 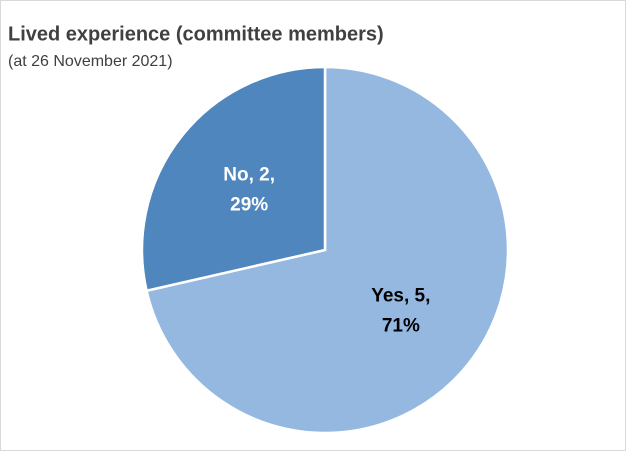 What do you see at coordinates (196, 34) in the screenshot?
I see `chart-title: Lived experience (committee members)` at bounding box center [196, 34].